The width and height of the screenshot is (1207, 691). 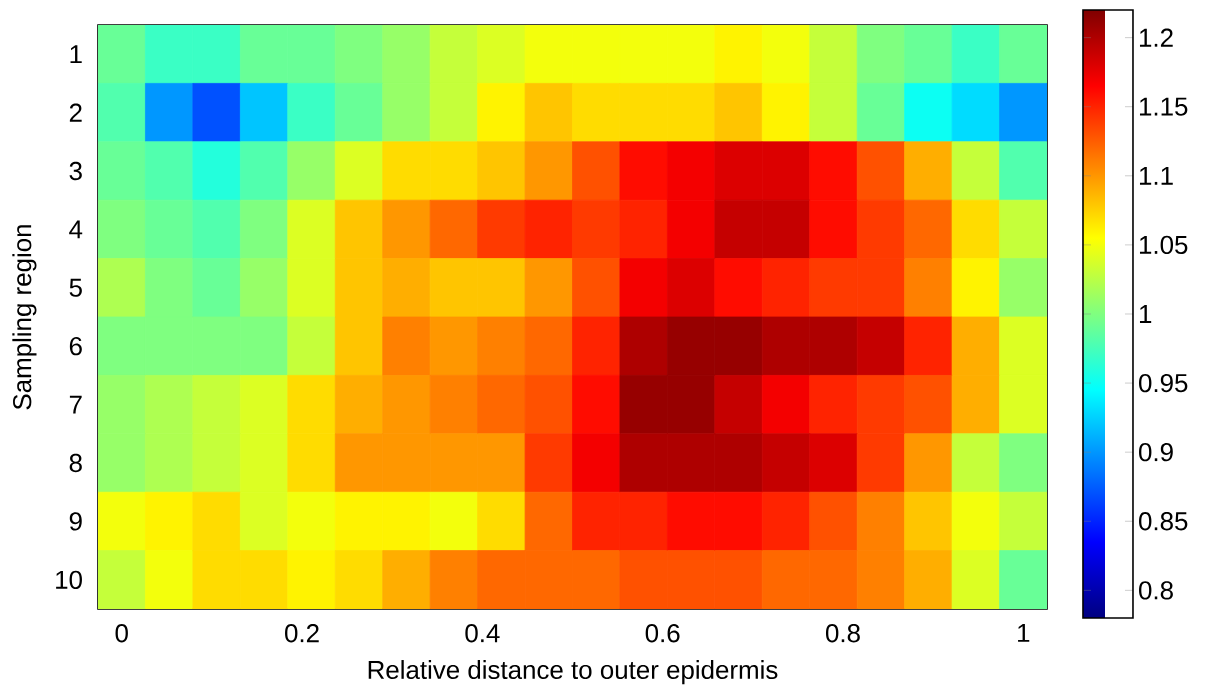 I want to click on x-tick-label: 0.2, so click(x=302, y=633).